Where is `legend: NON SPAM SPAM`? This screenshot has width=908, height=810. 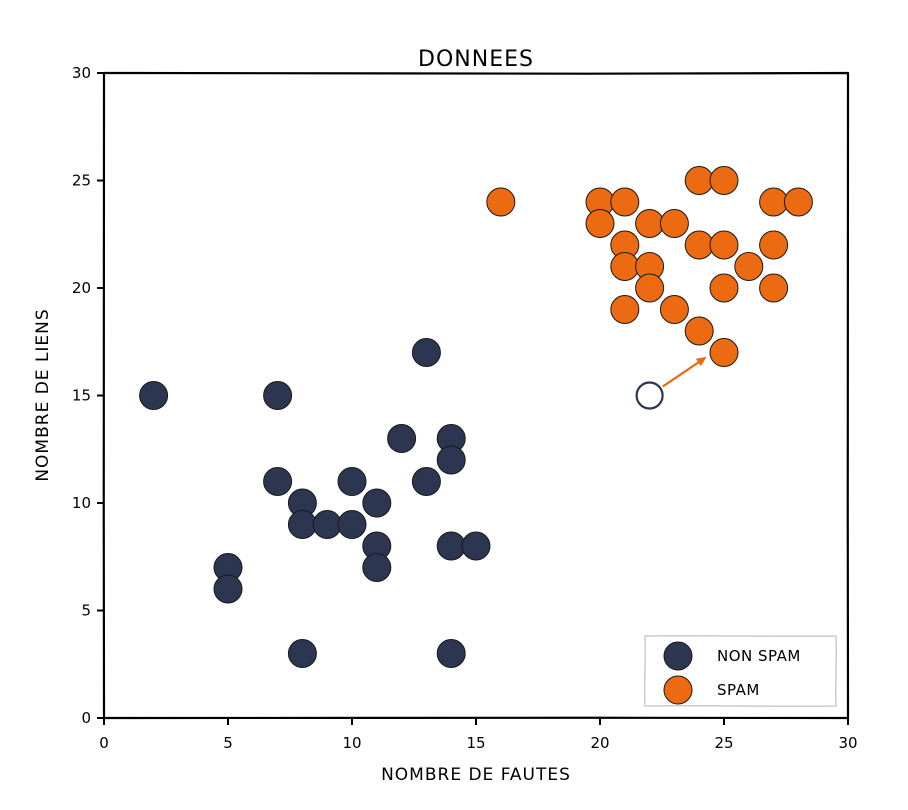 legend: NON SPAM SPAM is located at coordinates (740, 671).